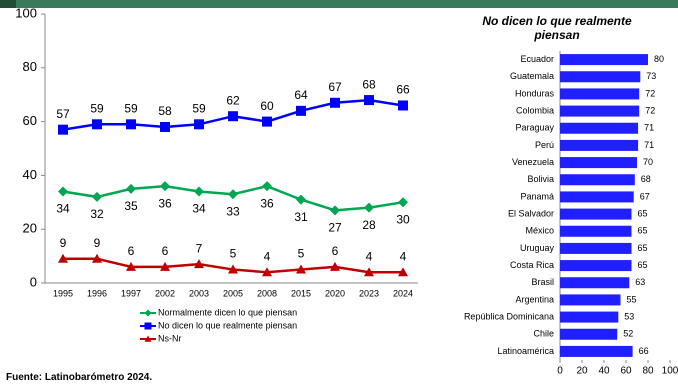 This screenshot has height=386, width=678. Describe the element at coordinates (301, 293) in the screenshot. I see `x-tick-label: 2015` at that location.